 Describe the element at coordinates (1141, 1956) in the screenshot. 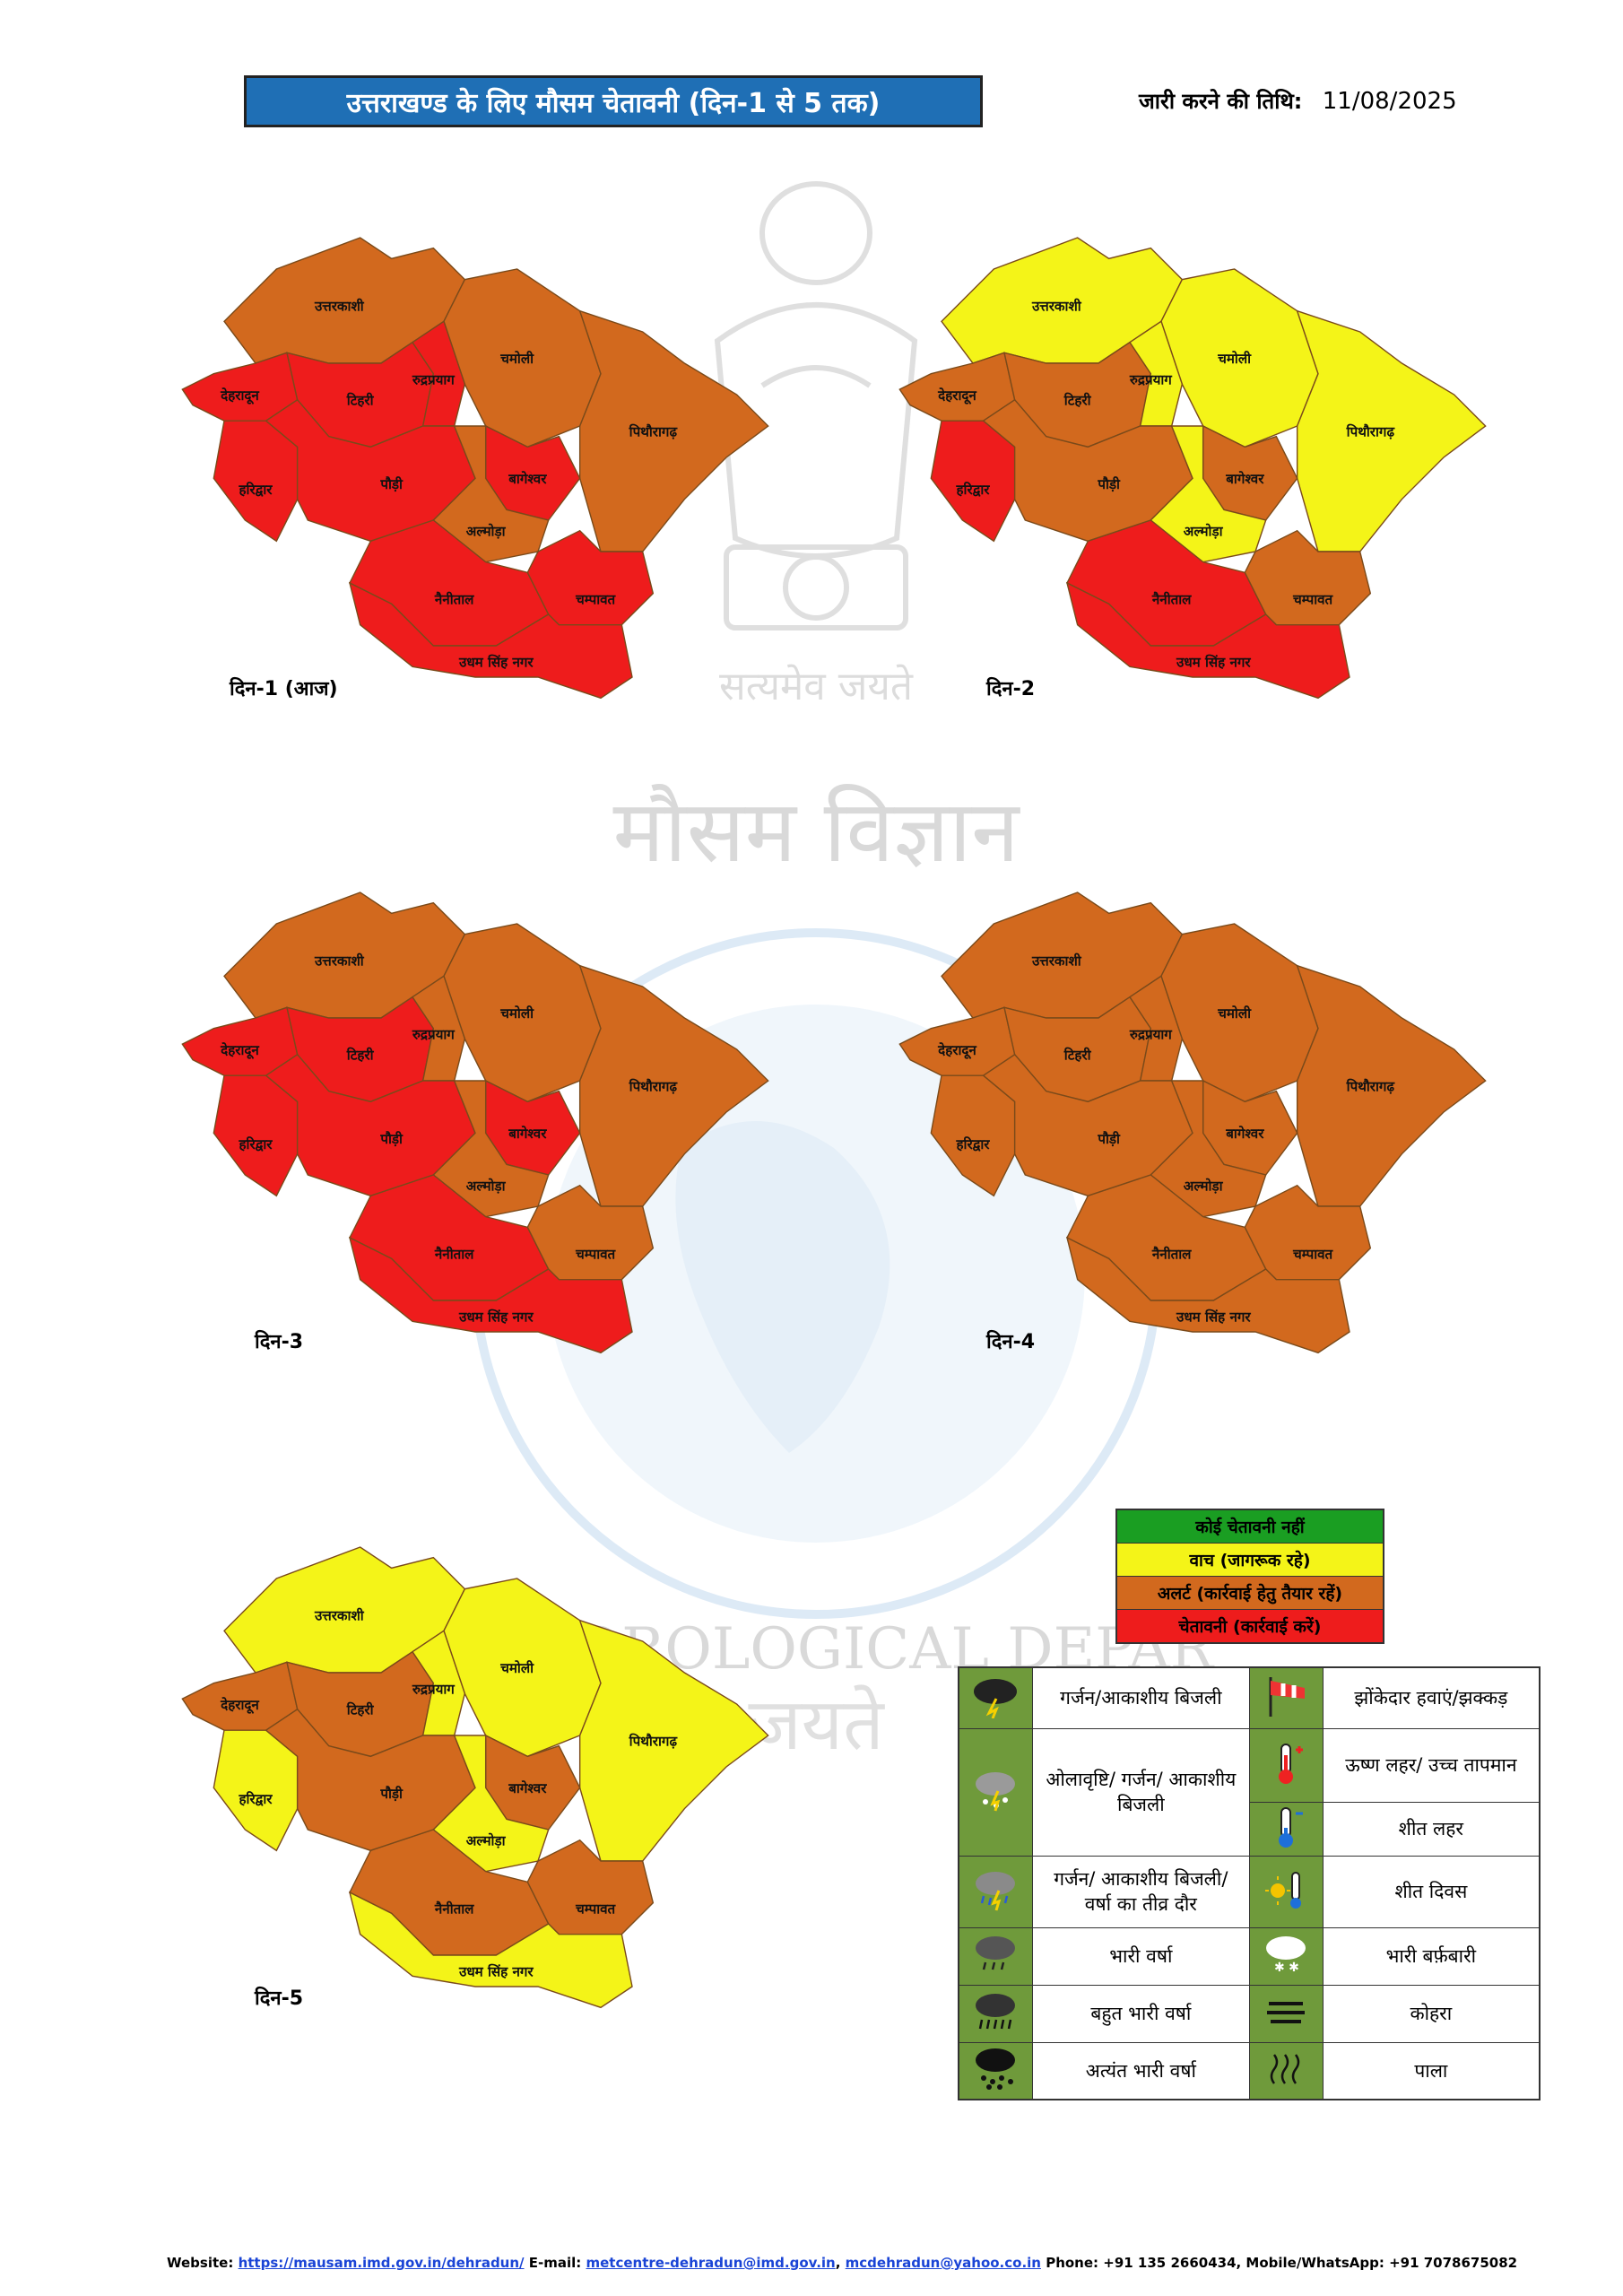

I see `legend-heavy-rain: भारी वर्षा` at that location.